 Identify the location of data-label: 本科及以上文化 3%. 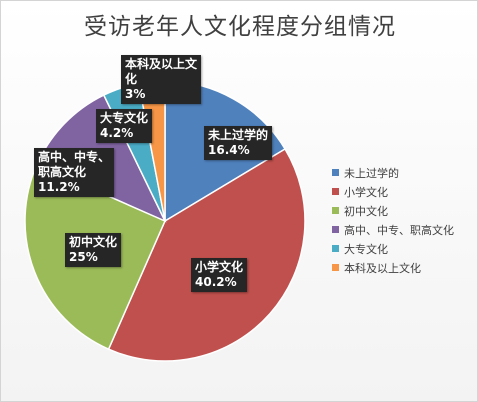
(161, 79).